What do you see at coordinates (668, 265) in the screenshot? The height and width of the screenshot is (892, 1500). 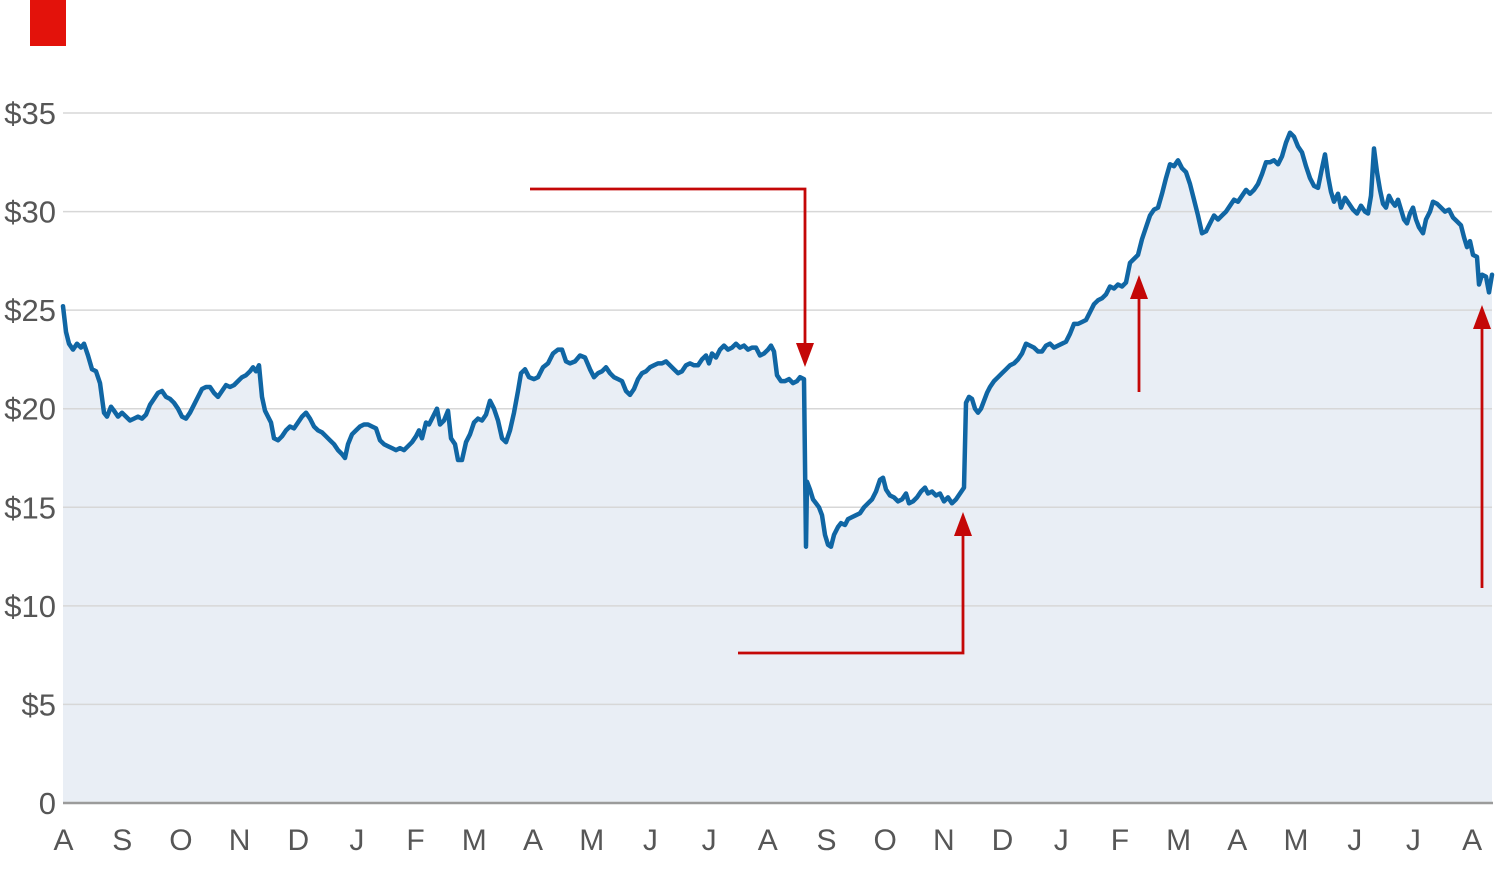 I see `crash-pointer-line` at bounding box center [668, 265].